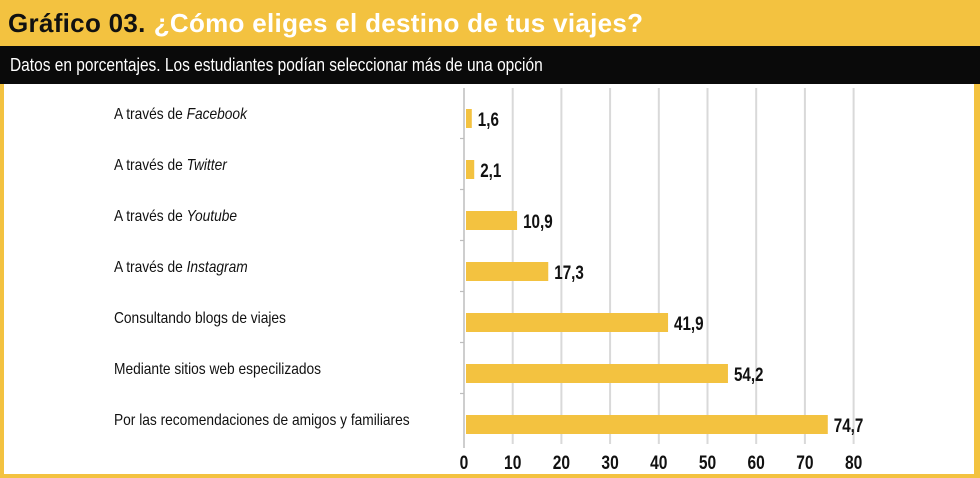 The height and width of the screenshot is (478, 980). Describe the element at coordinates (398, 22) in the screenshot. I see `chart-title: ¿Cómo eliges el destino de tus viajes?` at that location.